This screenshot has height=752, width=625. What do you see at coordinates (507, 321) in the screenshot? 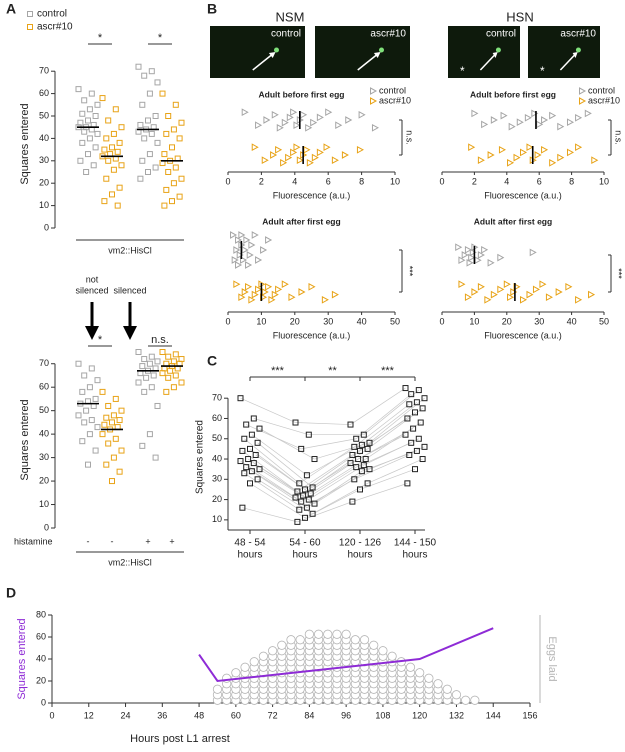
I see `x-tick-label: 20` at bounding box center [507, 321].